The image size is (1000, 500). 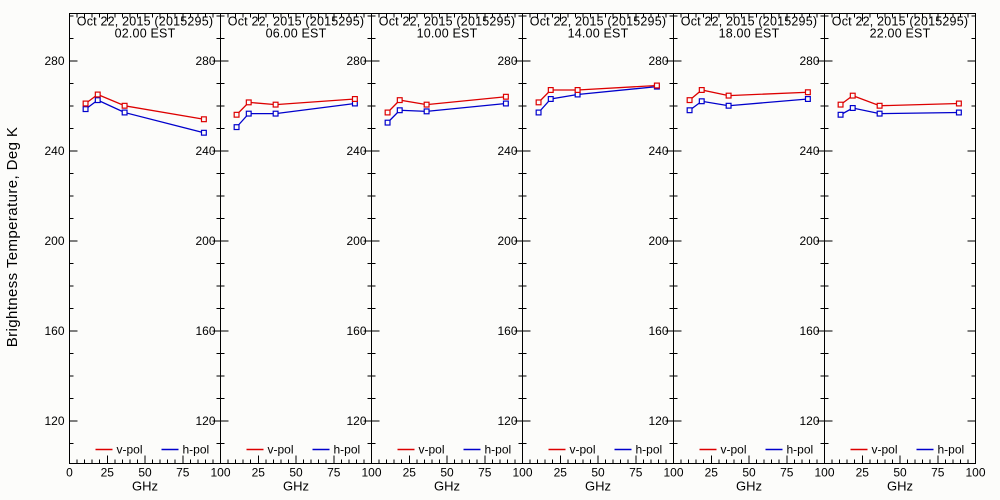 I want to click on panel-subtitle: 22.00 EST, so click(x=900, y=34).